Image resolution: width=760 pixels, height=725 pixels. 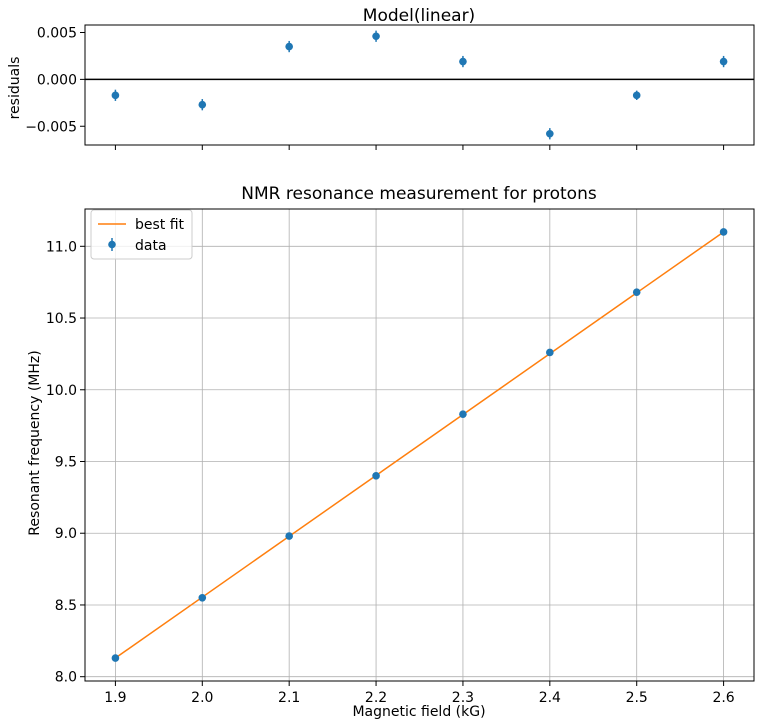 I want to click on main-title: NMR resonance measurement for protons, so click(x=419, y=194).